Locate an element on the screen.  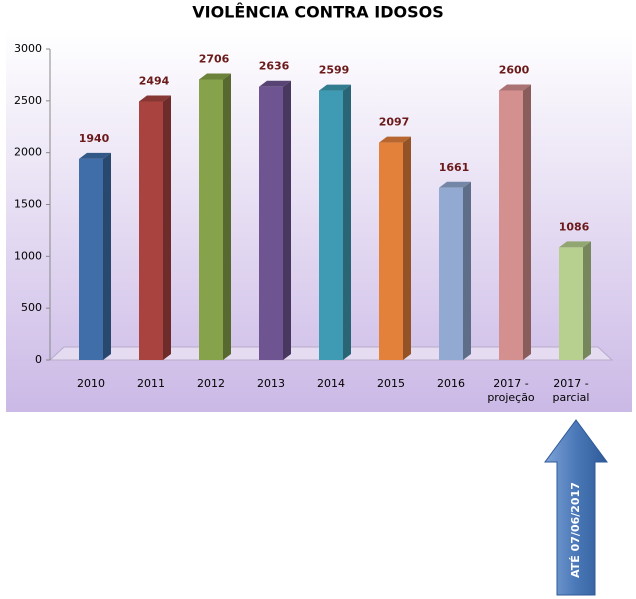
value-label: 2494 is located at coordinates (154, 80).